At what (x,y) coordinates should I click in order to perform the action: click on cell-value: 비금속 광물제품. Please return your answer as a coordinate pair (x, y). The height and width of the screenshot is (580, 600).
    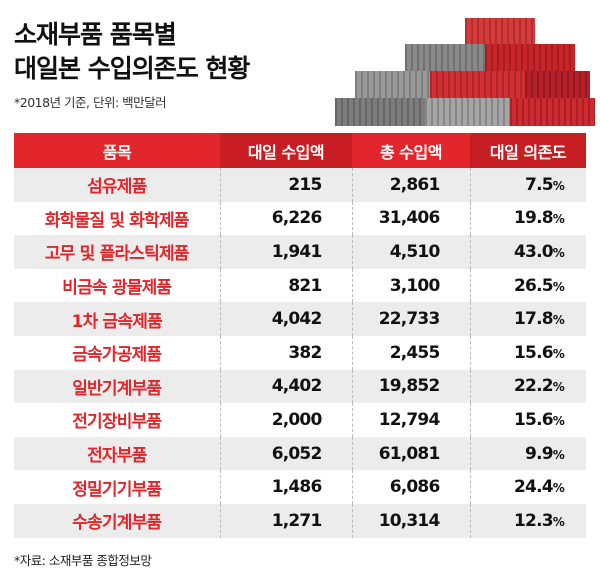
    Looking at the image, I should click on (117, 288).